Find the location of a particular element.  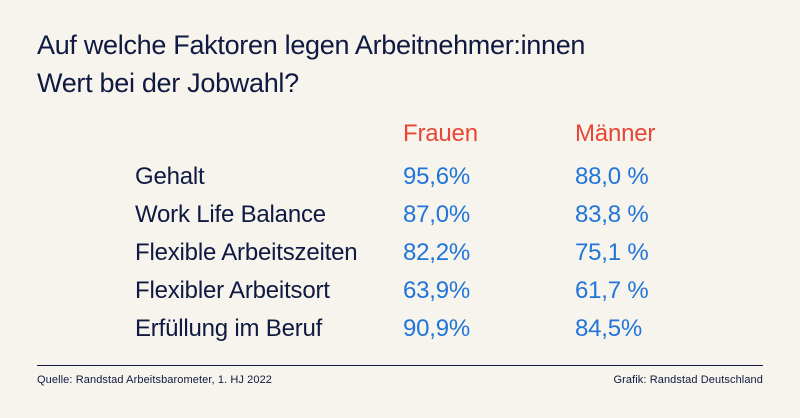

row-label: Work Life Balance is located at coordinates (230, 214).